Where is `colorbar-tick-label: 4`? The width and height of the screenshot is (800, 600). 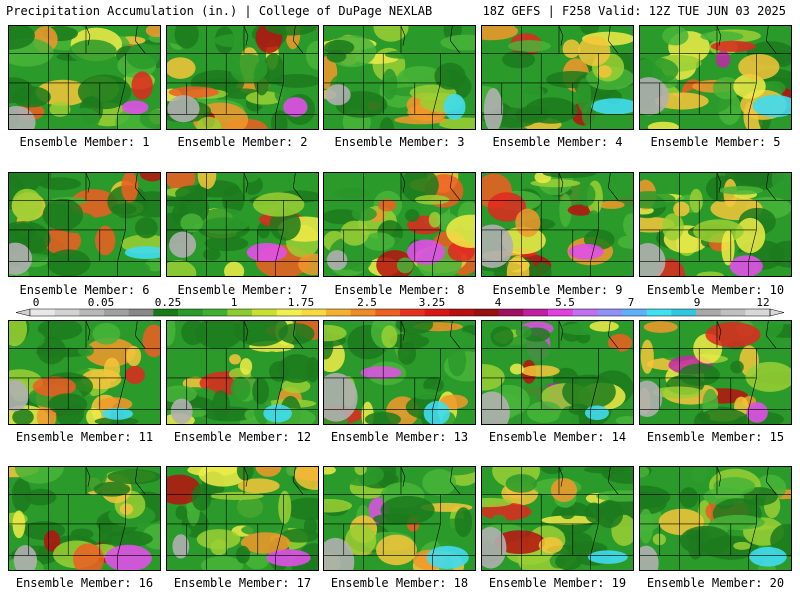 colorbar-tick-label: 4 is located at coordinates (498, 302).